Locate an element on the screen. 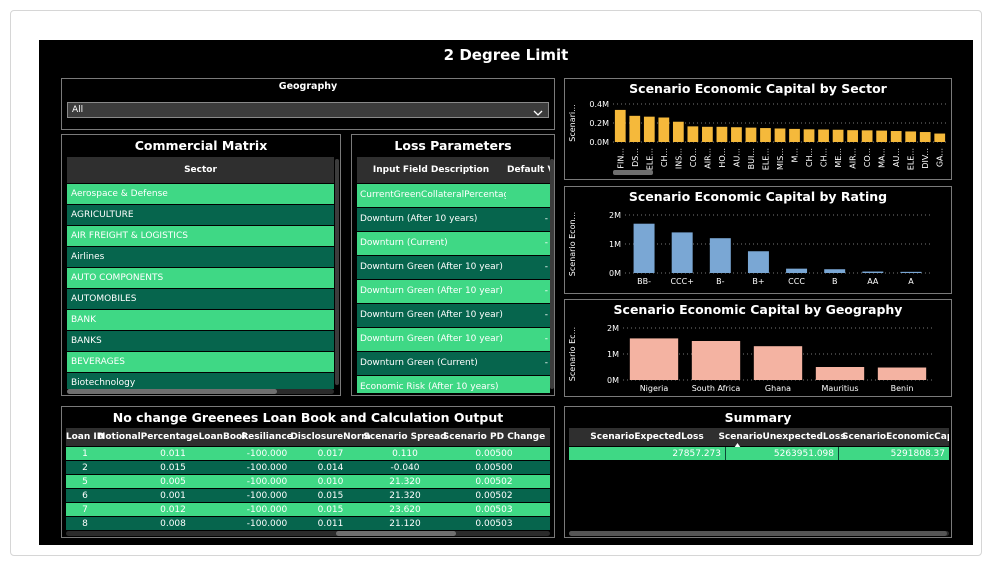  parameter-description: Downturn (Current) is located at coordinates (404, 243).